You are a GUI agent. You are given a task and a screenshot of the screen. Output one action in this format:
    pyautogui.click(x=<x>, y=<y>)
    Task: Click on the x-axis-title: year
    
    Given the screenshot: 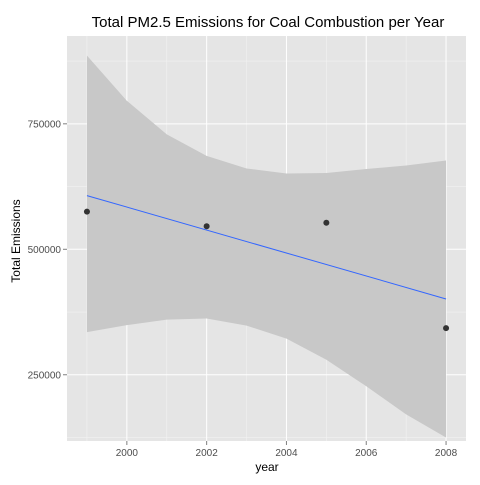 What is the action you would take?
    pyautogui.click(x=266, y=467)
    